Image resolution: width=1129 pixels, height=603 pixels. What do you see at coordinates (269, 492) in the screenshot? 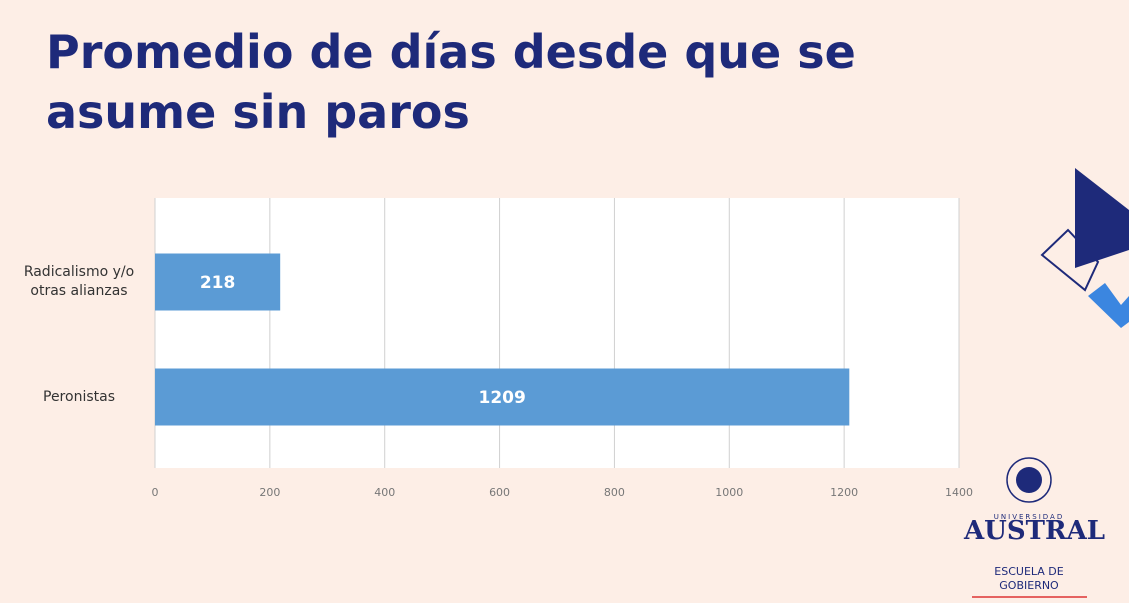
I see `x-tick-label: 200` at bounding box center [269, 492].